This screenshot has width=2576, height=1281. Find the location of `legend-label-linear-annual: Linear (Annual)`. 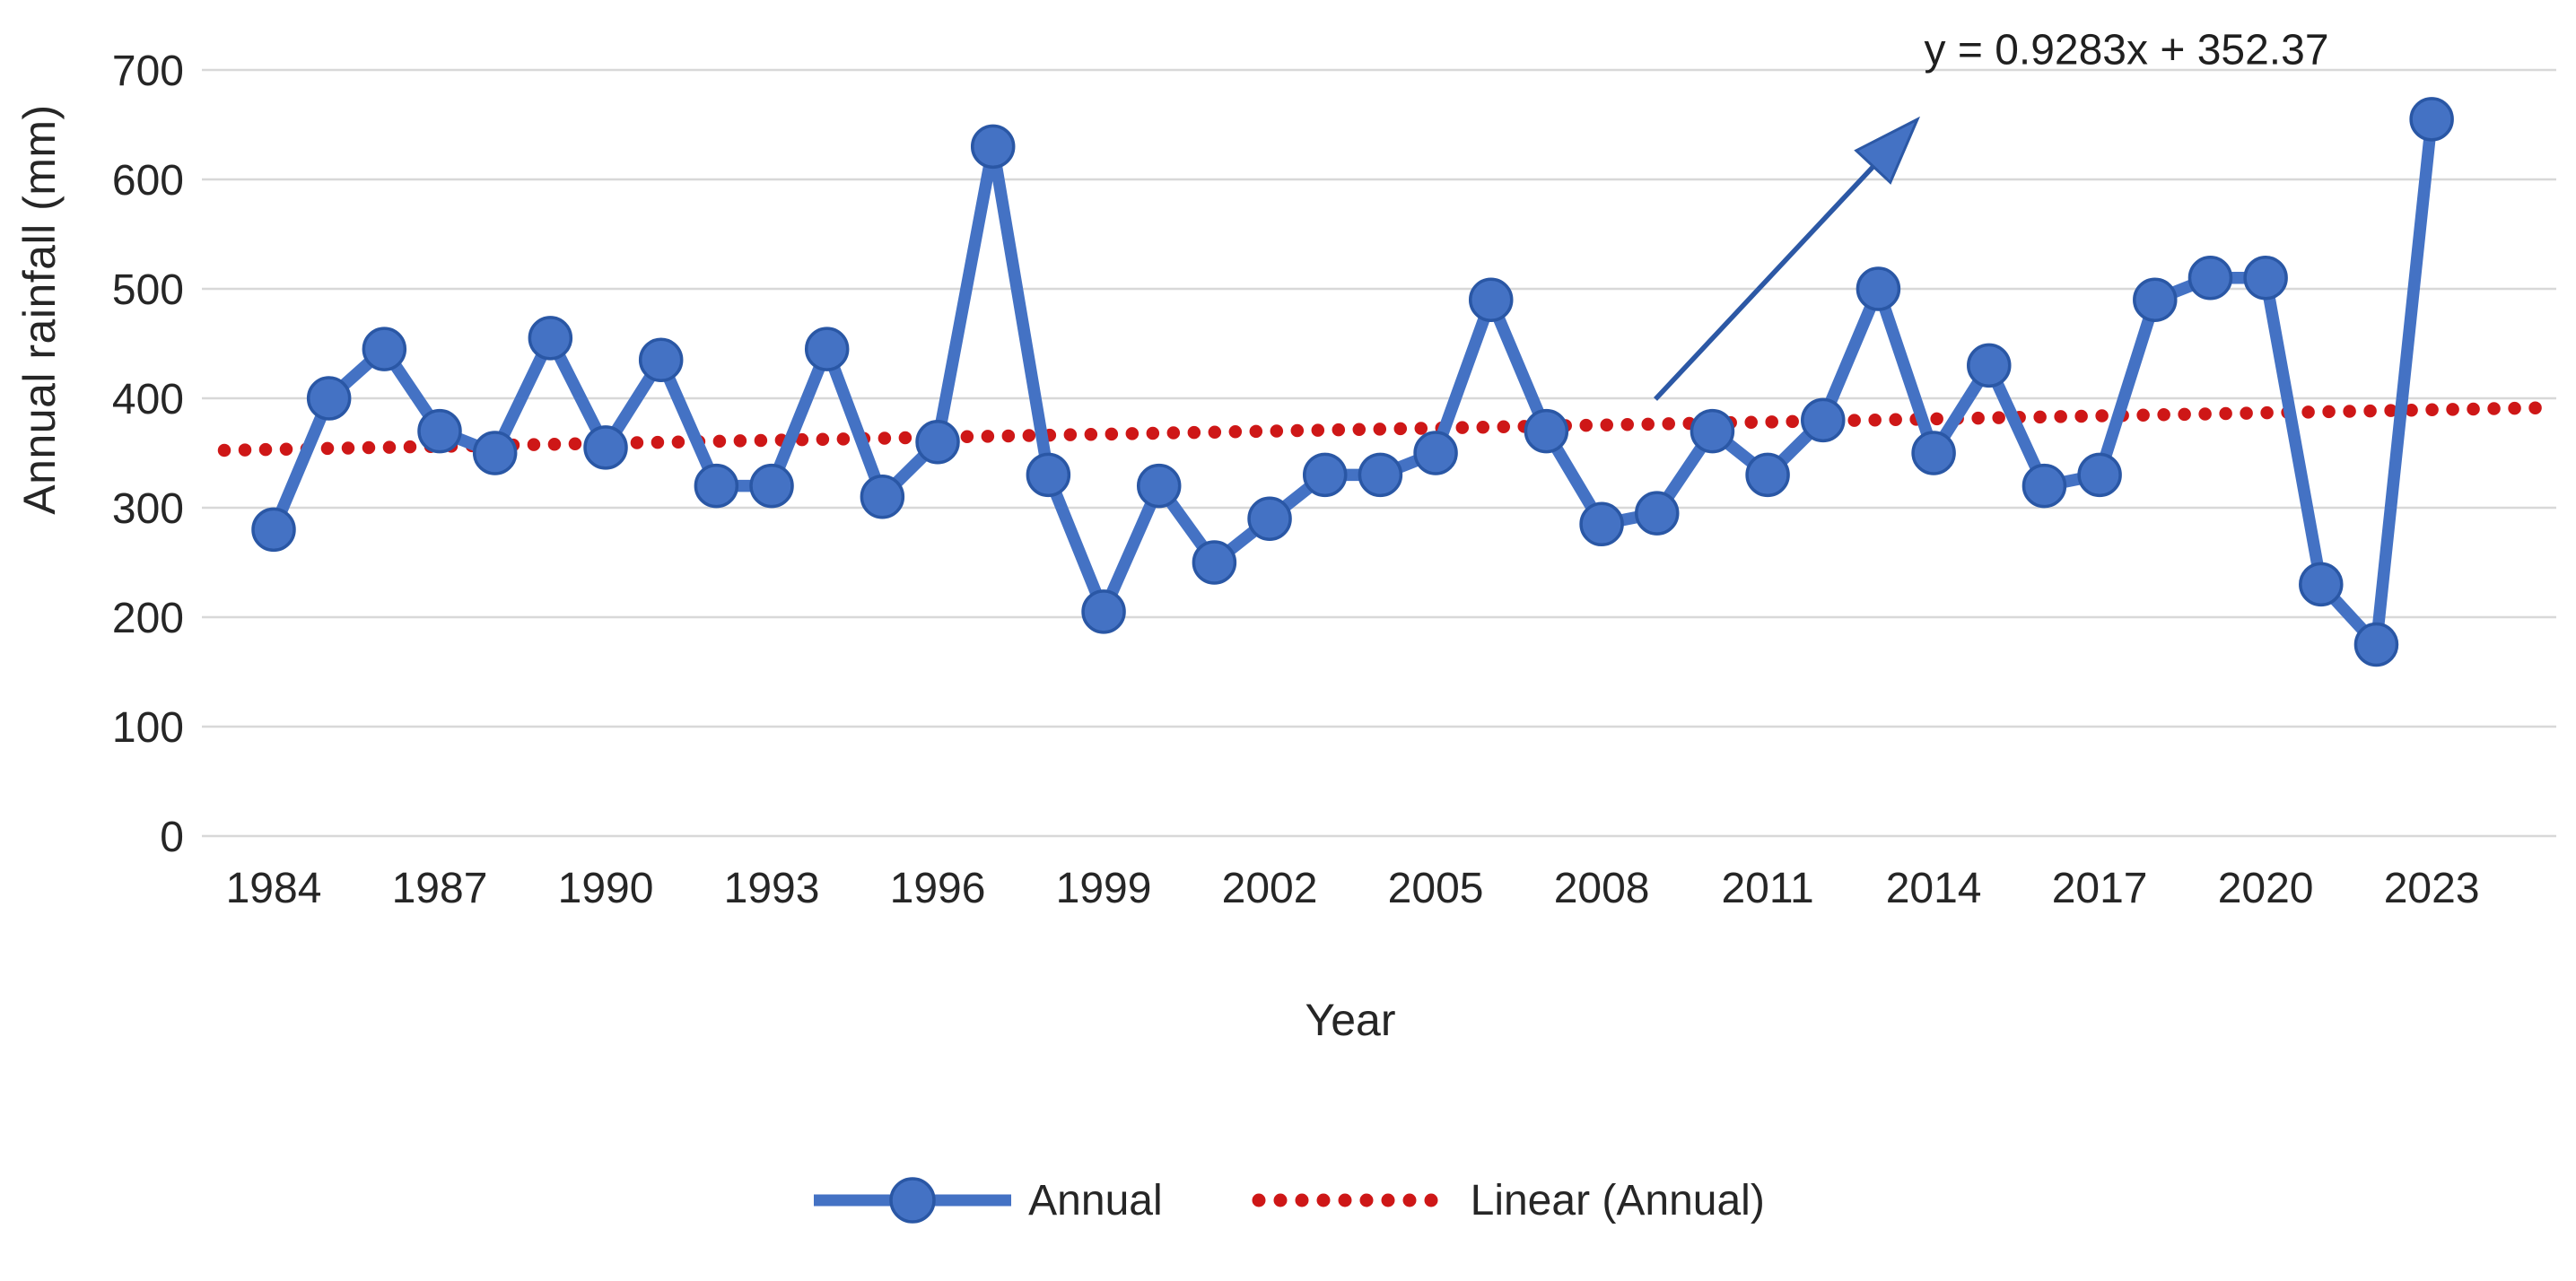

legend-label-linear-annual: Linear (Annual) is located at coordinates (1617, 1200).